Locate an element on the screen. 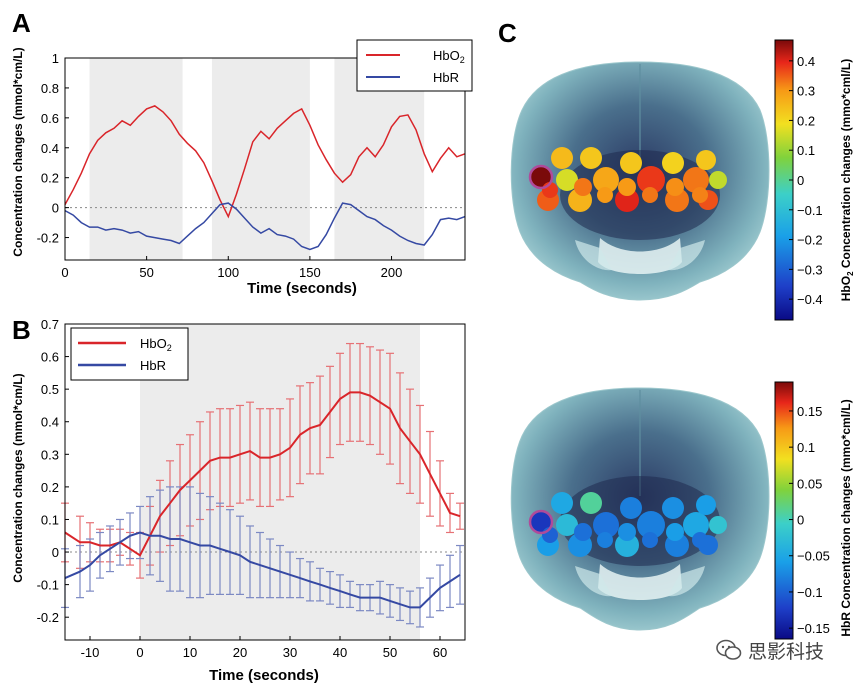  y-tick-label: 0.1 is located at coordinates (50, 519).